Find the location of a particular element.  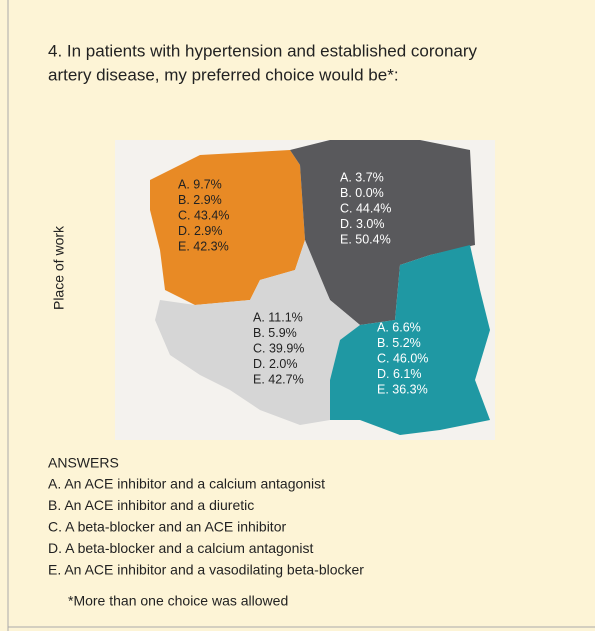

footnote: *More than one choice was allowed is located at coordinates (178, 601).